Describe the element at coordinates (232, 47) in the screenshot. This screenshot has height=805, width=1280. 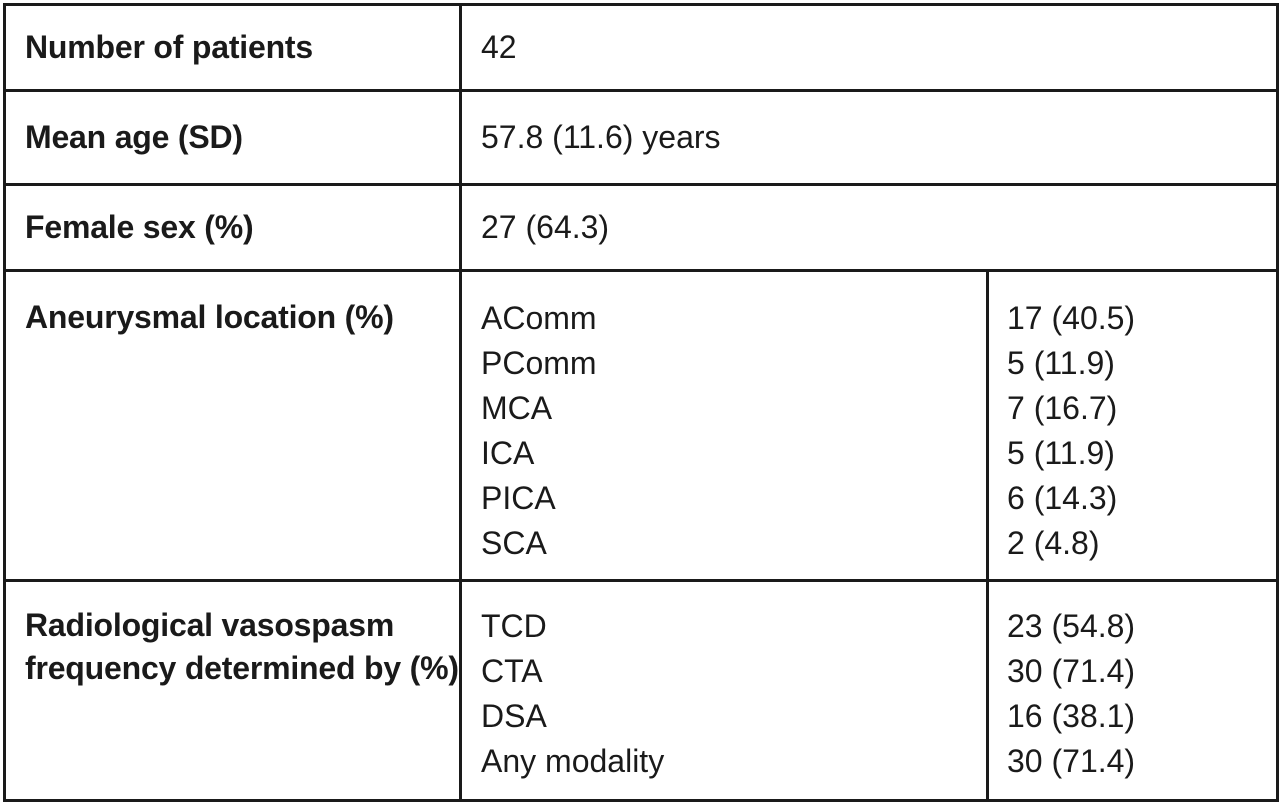
I see `row-label-number-of-patients: Number of patients` at that location.